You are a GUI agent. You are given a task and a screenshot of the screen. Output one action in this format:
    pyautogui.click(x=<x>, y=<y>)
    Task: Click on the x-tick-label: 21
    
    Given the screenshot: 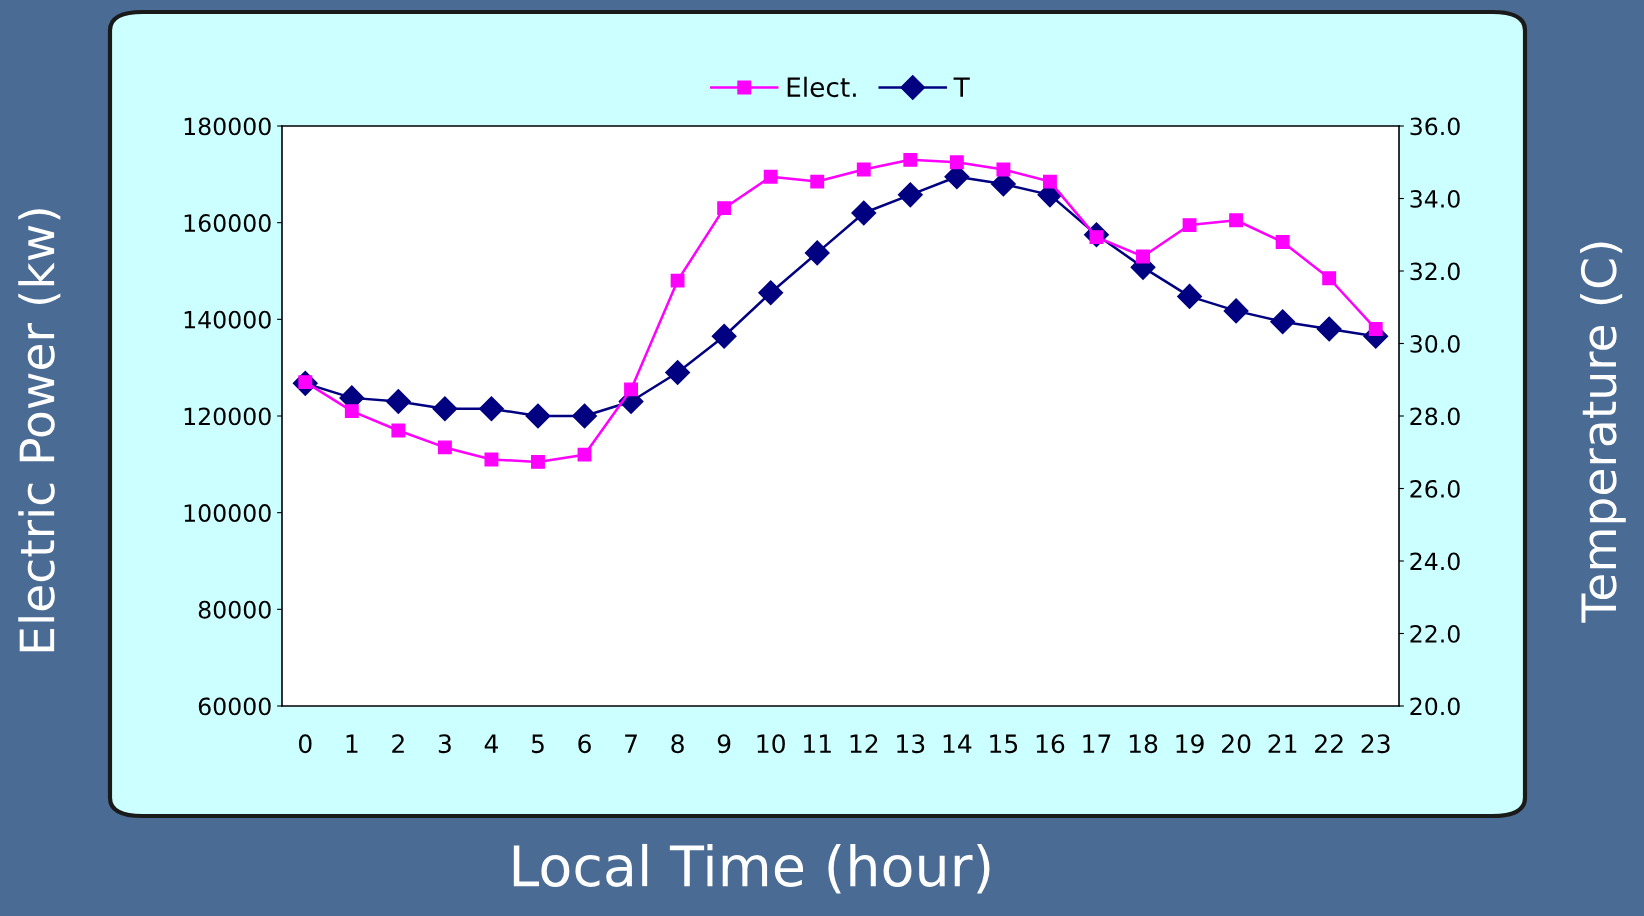 What is the action you would take?
    pyautogui.click(x=1282, y=743)
    